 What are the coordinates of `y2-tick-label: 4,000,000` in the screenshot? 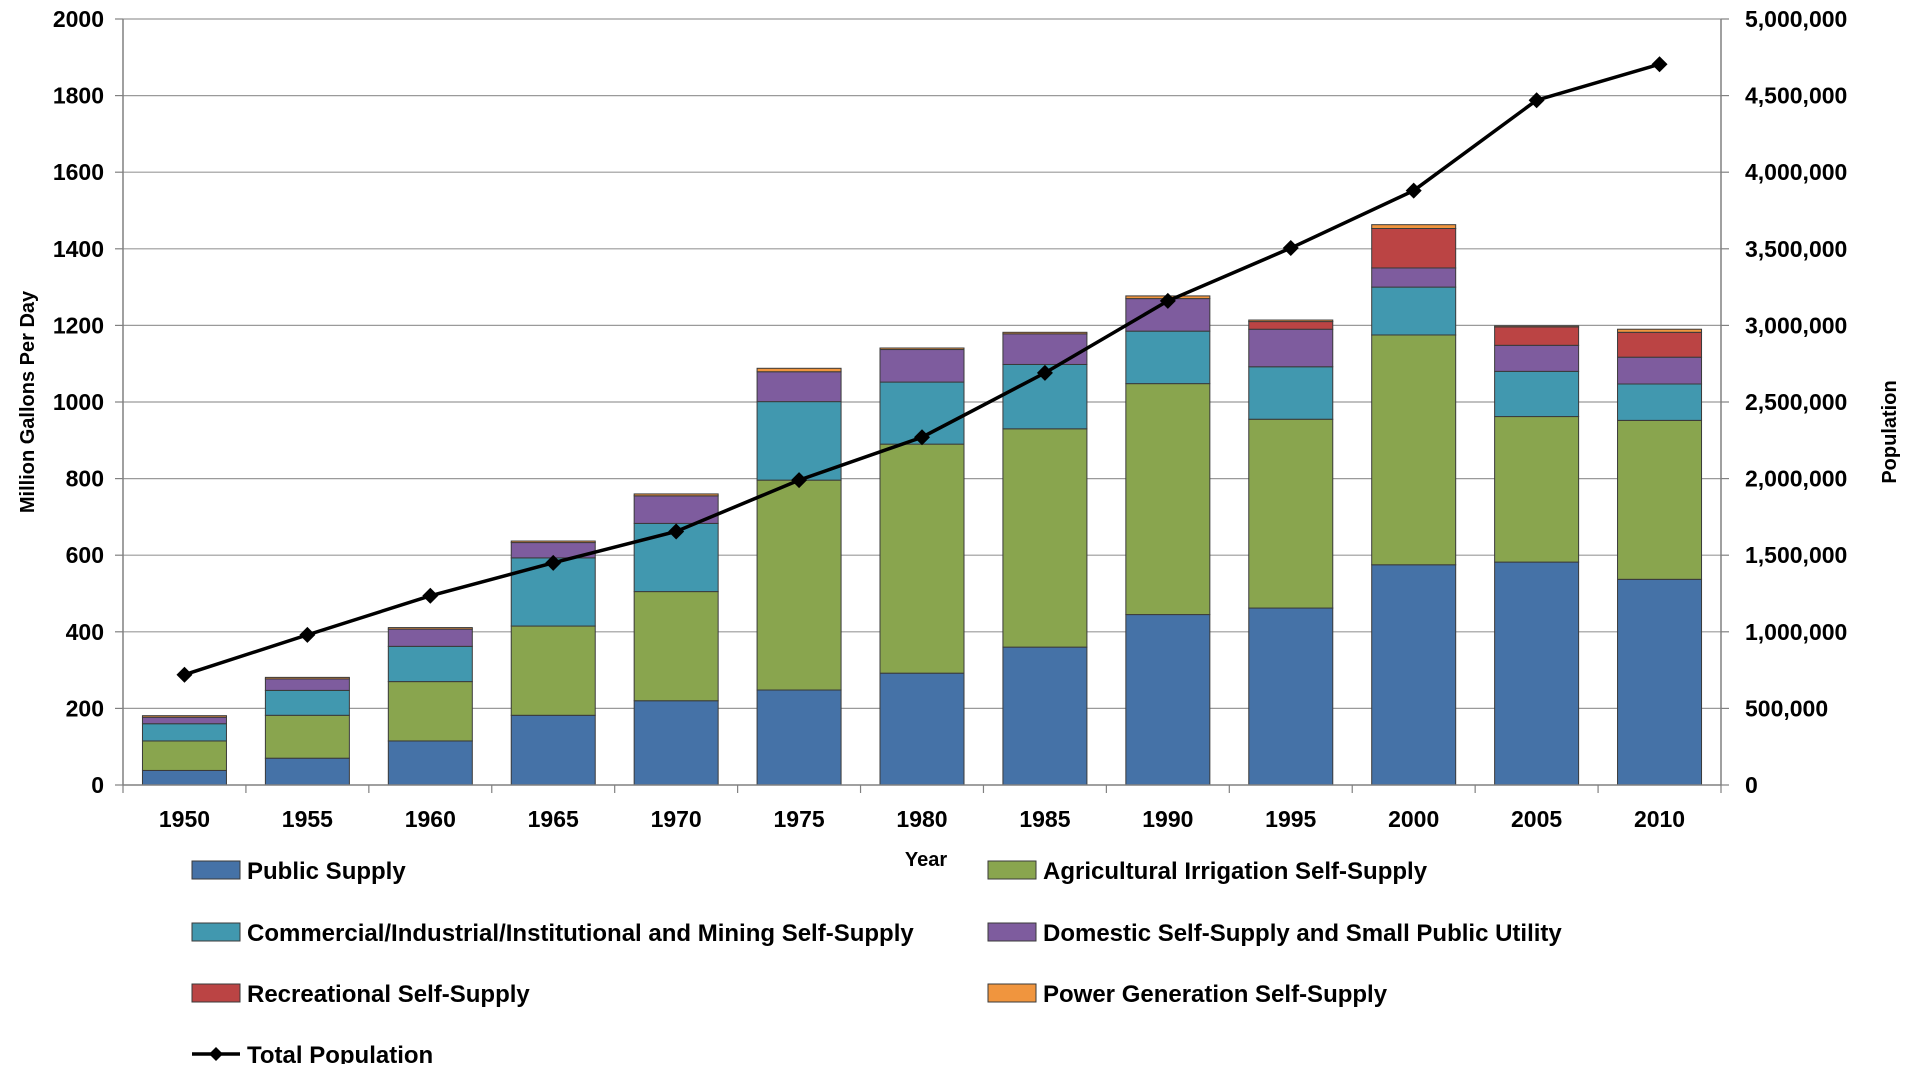 It's located at (1796, 172).